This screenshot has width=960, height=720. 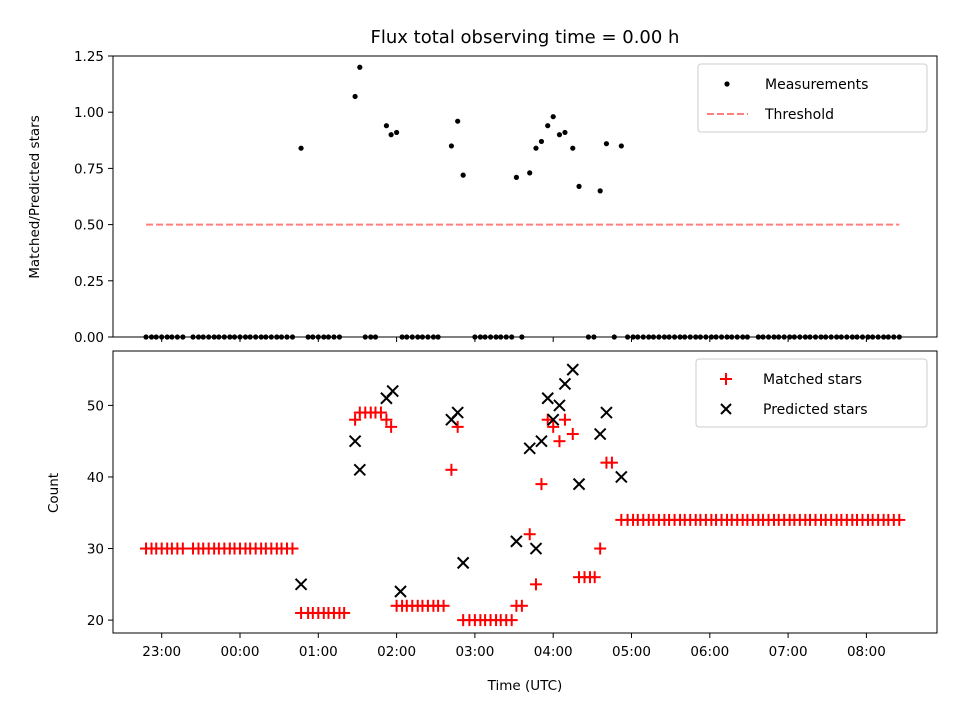 I want to click on x-tick-label: 01:00, so click(x=318, y=652).